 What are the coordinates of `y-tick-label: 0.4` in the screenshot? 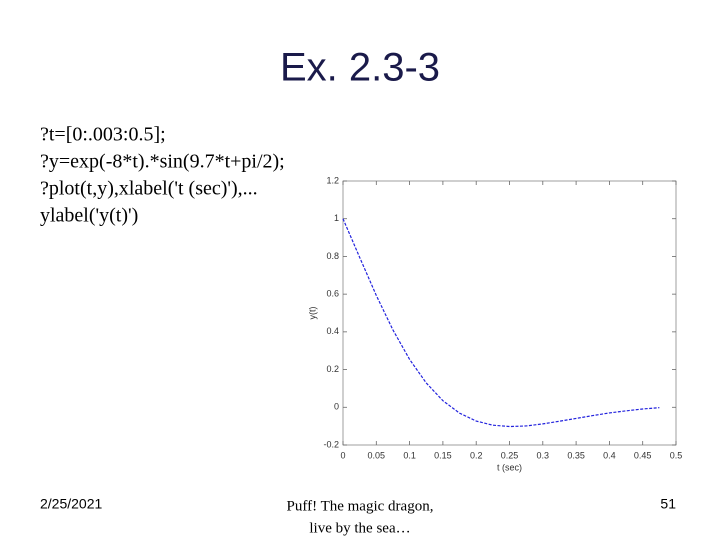 It's located at (332, 331).